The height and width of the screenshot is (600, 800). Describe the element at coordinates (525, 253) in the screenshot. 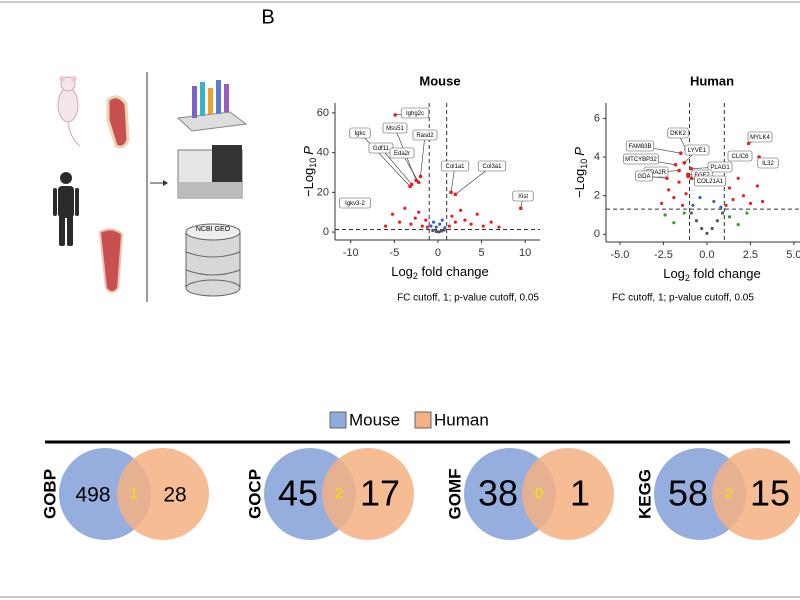

I see `x-tick-label: 10` at that location.